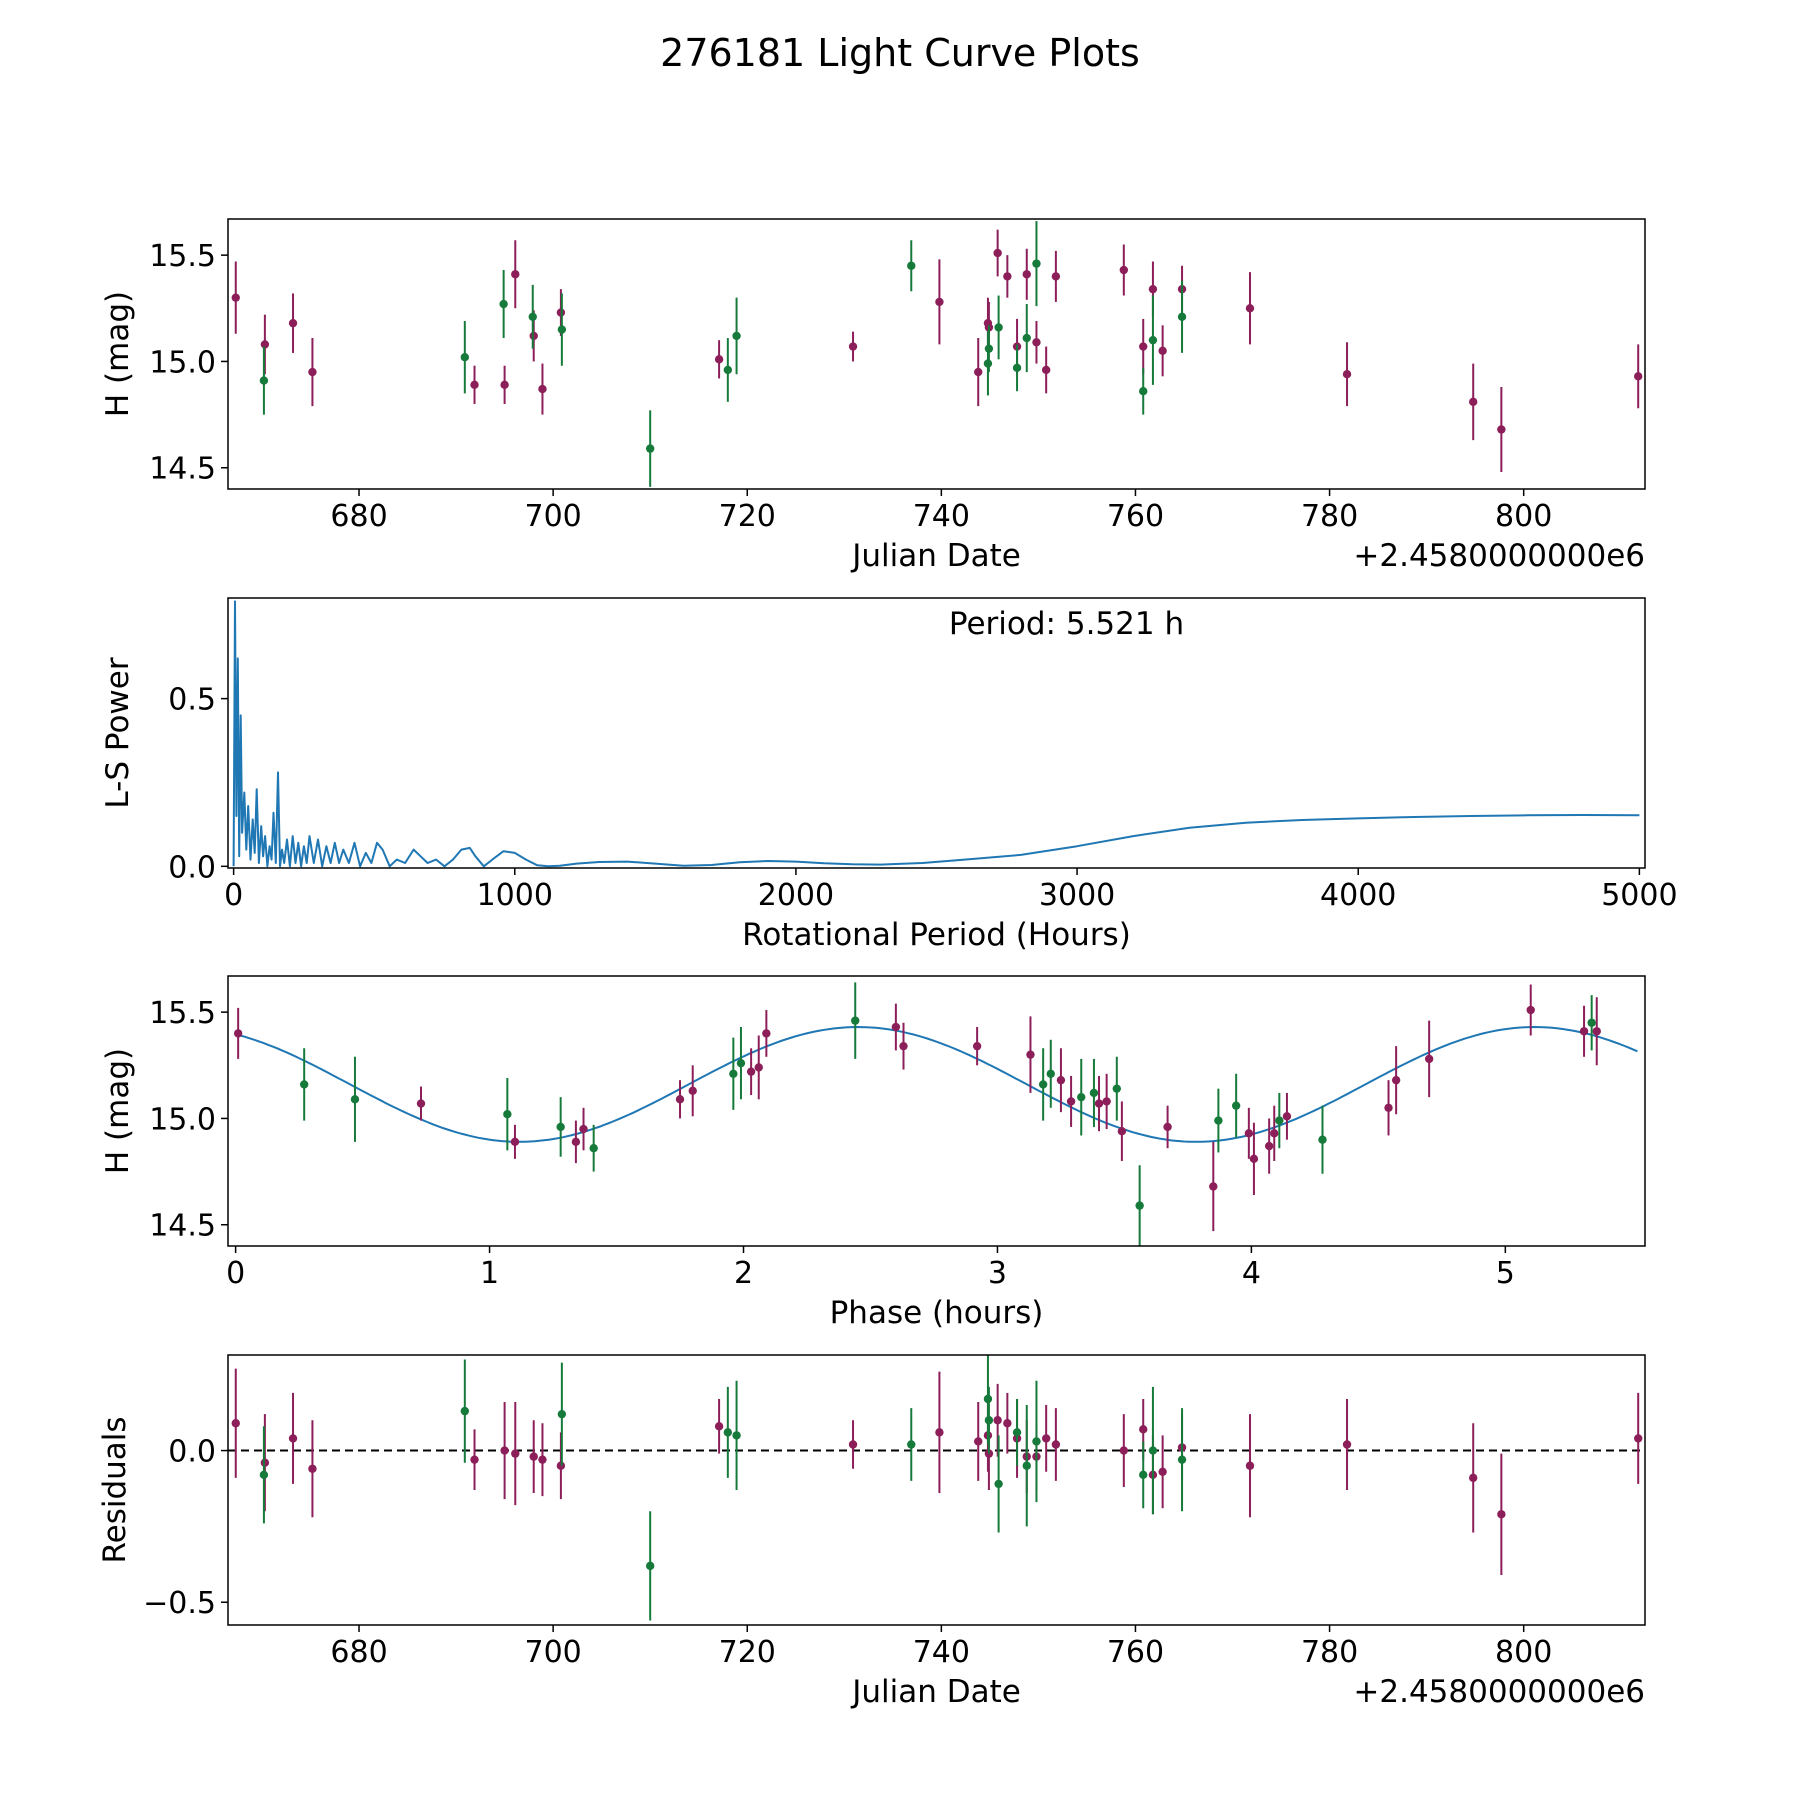 The image size is (1800, 1800). I want to click on x-tick-label: 4, so click(1251, 1273).